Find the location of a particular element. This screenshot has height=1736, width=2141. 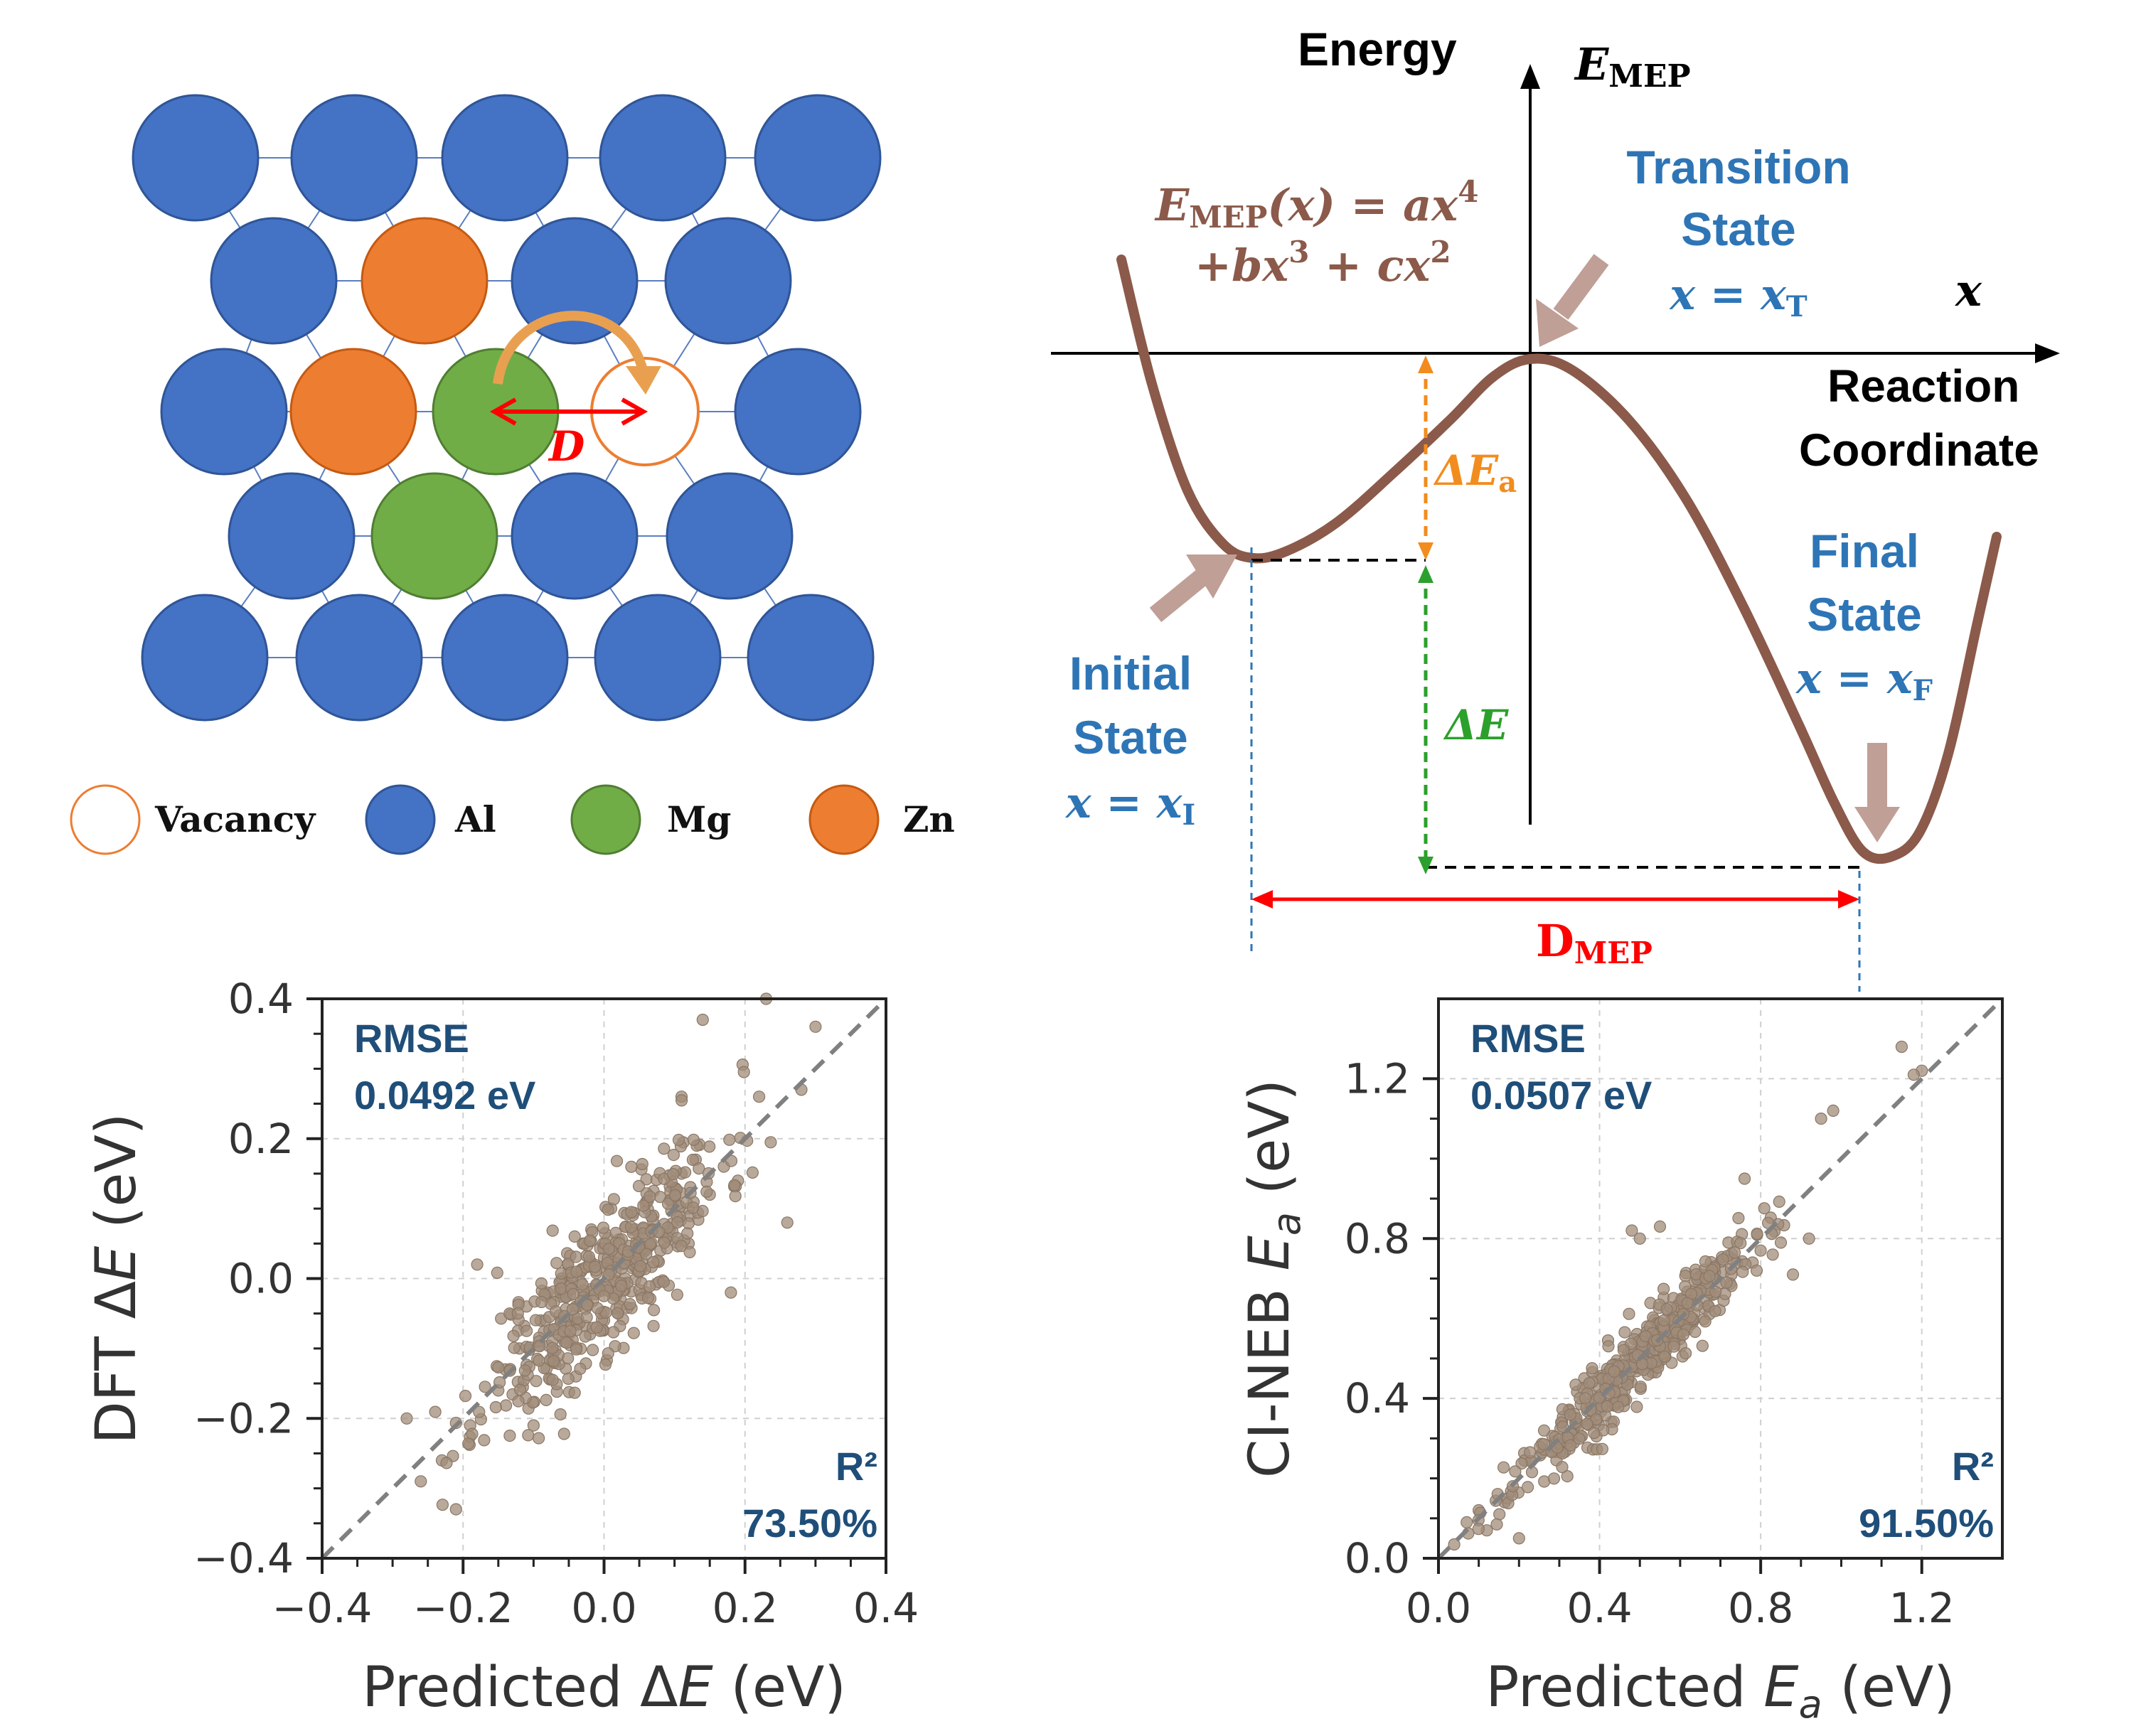

transition-state-label-1: Transition is located at coordinates (1738, 167).